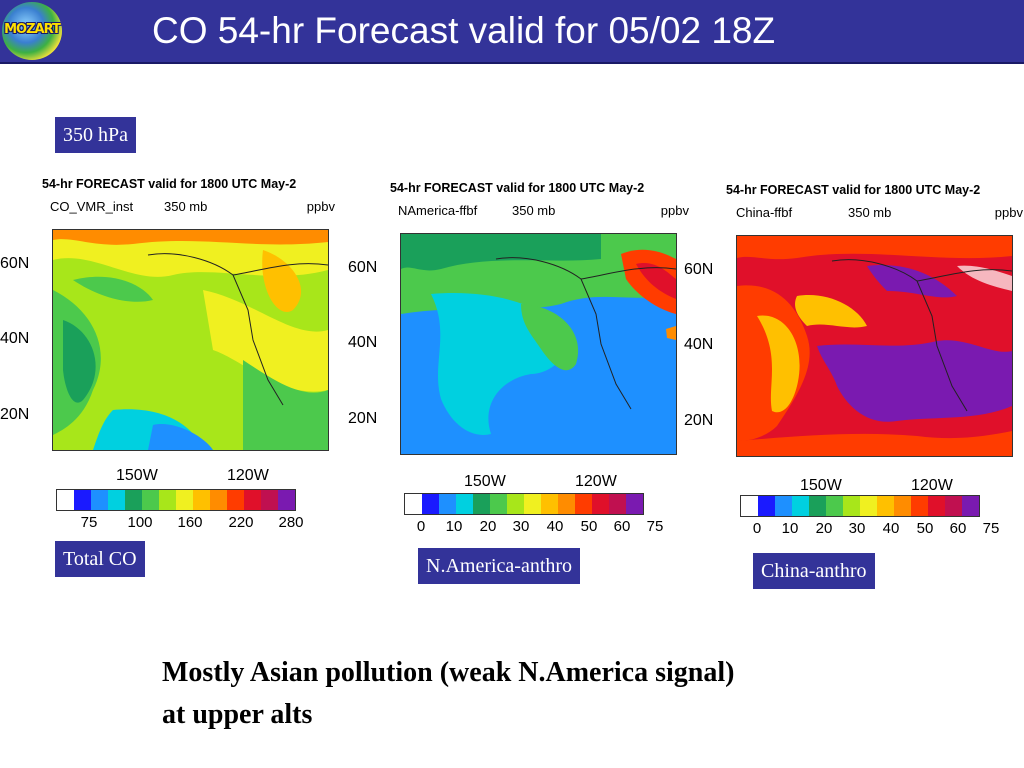 The height and width of the screenshot is (768, 1024). Describe the element at coordinates (92, 206) in the screenshot. I see `panel-variable: CO_VMR_inst` at that location.